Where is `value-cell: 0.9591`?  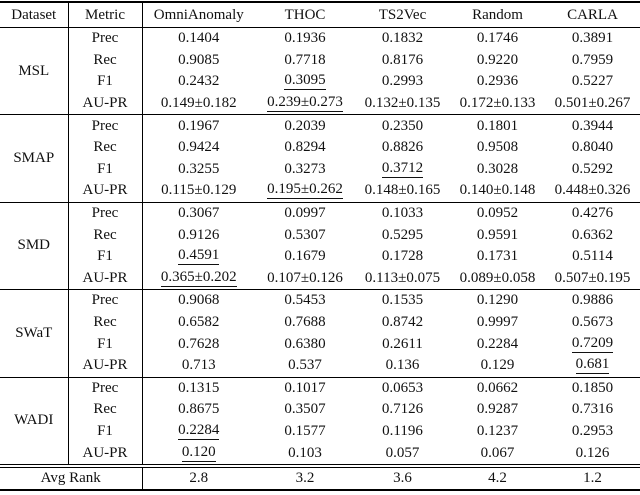
value-cell: 0.9591 is located at coordinates (497, 234).